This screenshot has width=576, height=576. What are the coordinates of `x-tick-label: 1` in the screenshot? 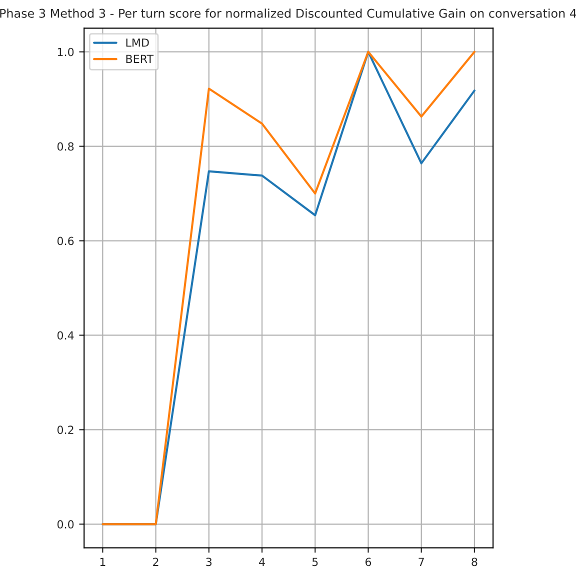 It's located at (103, 562).